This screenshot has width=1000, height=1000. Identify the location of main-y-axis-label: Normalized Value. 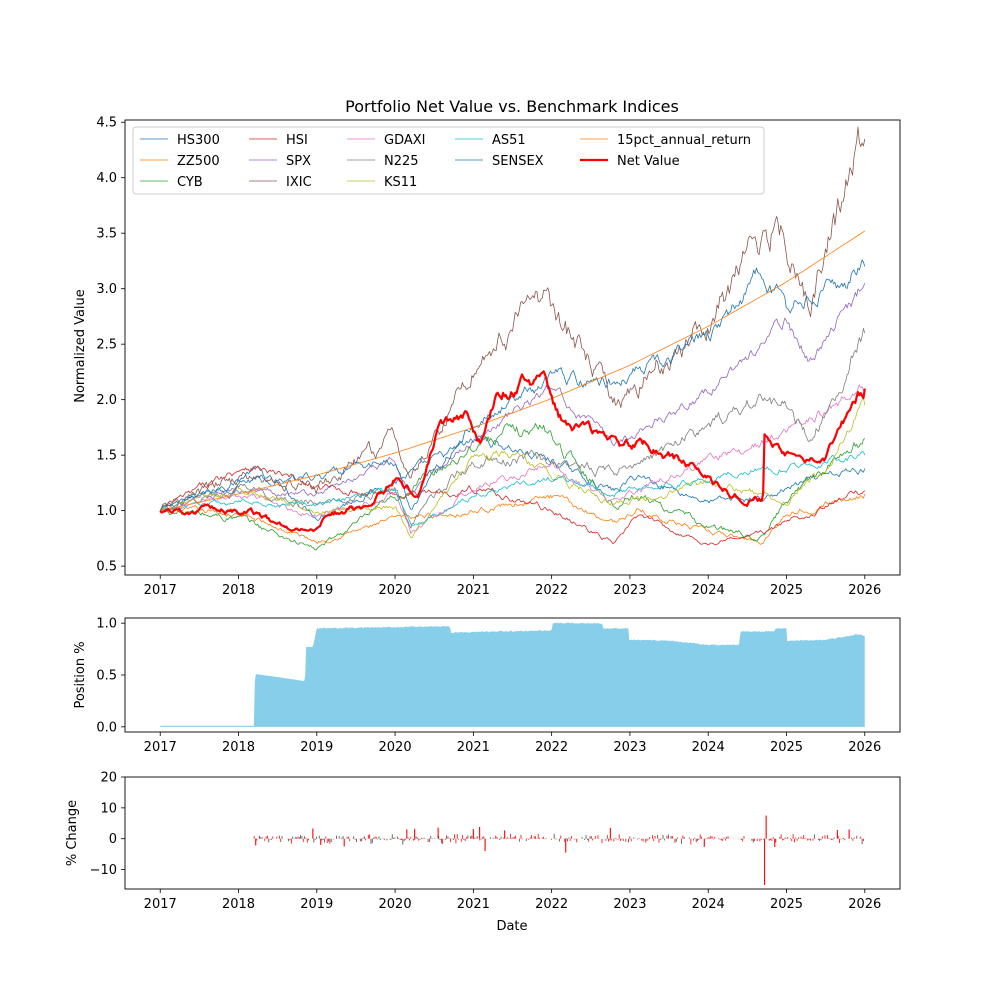
(80, 346).